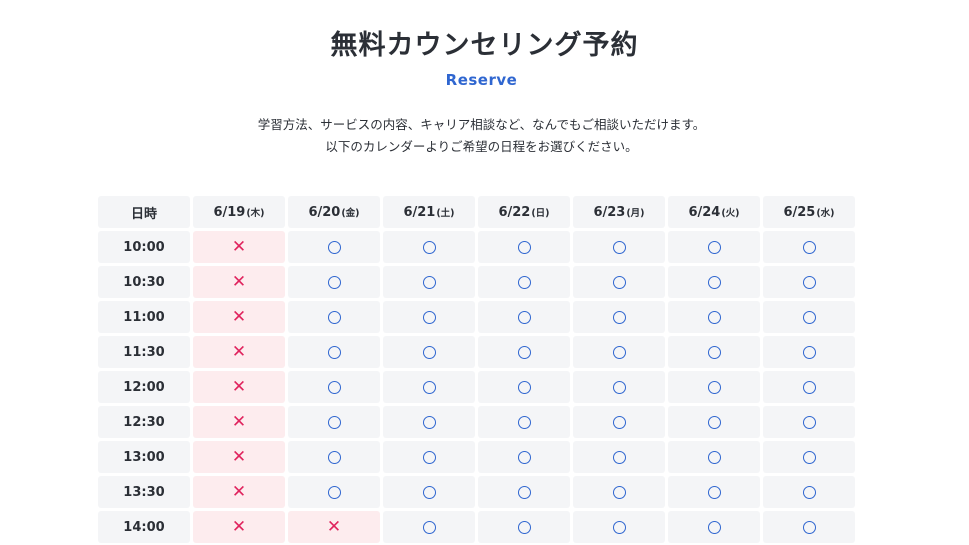  I want to click on time-label: 13:00, so click(144, 457).